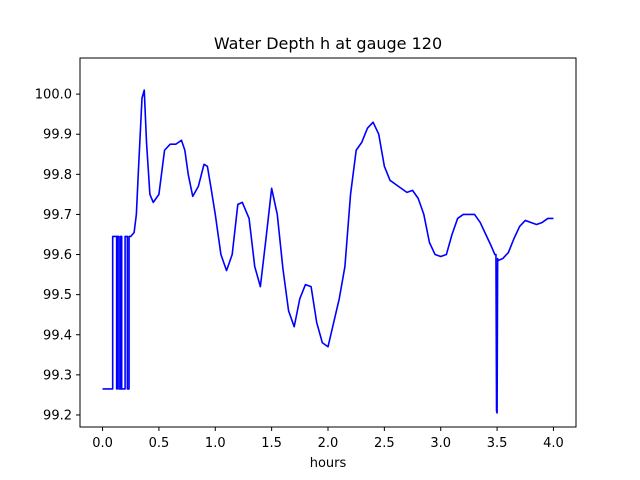  What do you see at coordinates (328, 43) in the screenshot?
I see `chart-title: Water Depth h at gauge 120` at bounding box center [328, 43].